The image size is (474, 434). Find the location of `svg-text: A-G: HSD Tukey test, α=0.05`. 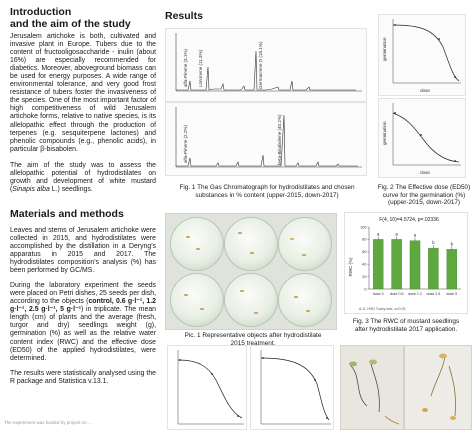

svg-text: A-G: HSD Tukey test, α=0.05 is located at coordinates (382, 309).